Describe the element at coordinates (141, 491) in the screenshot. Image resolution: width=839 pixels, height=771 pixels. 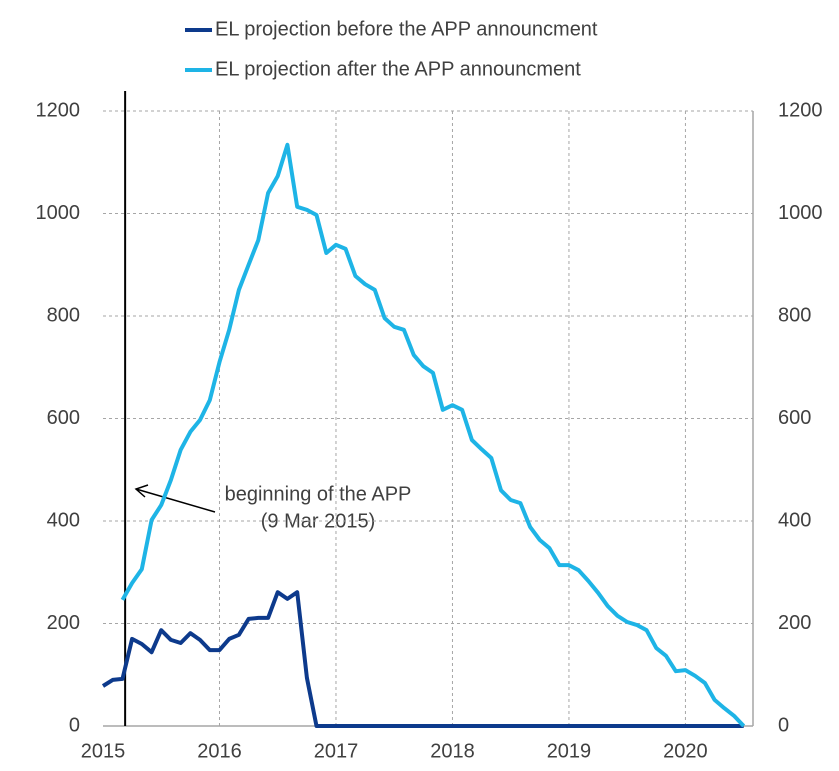
I see `arrow-head` at that location.